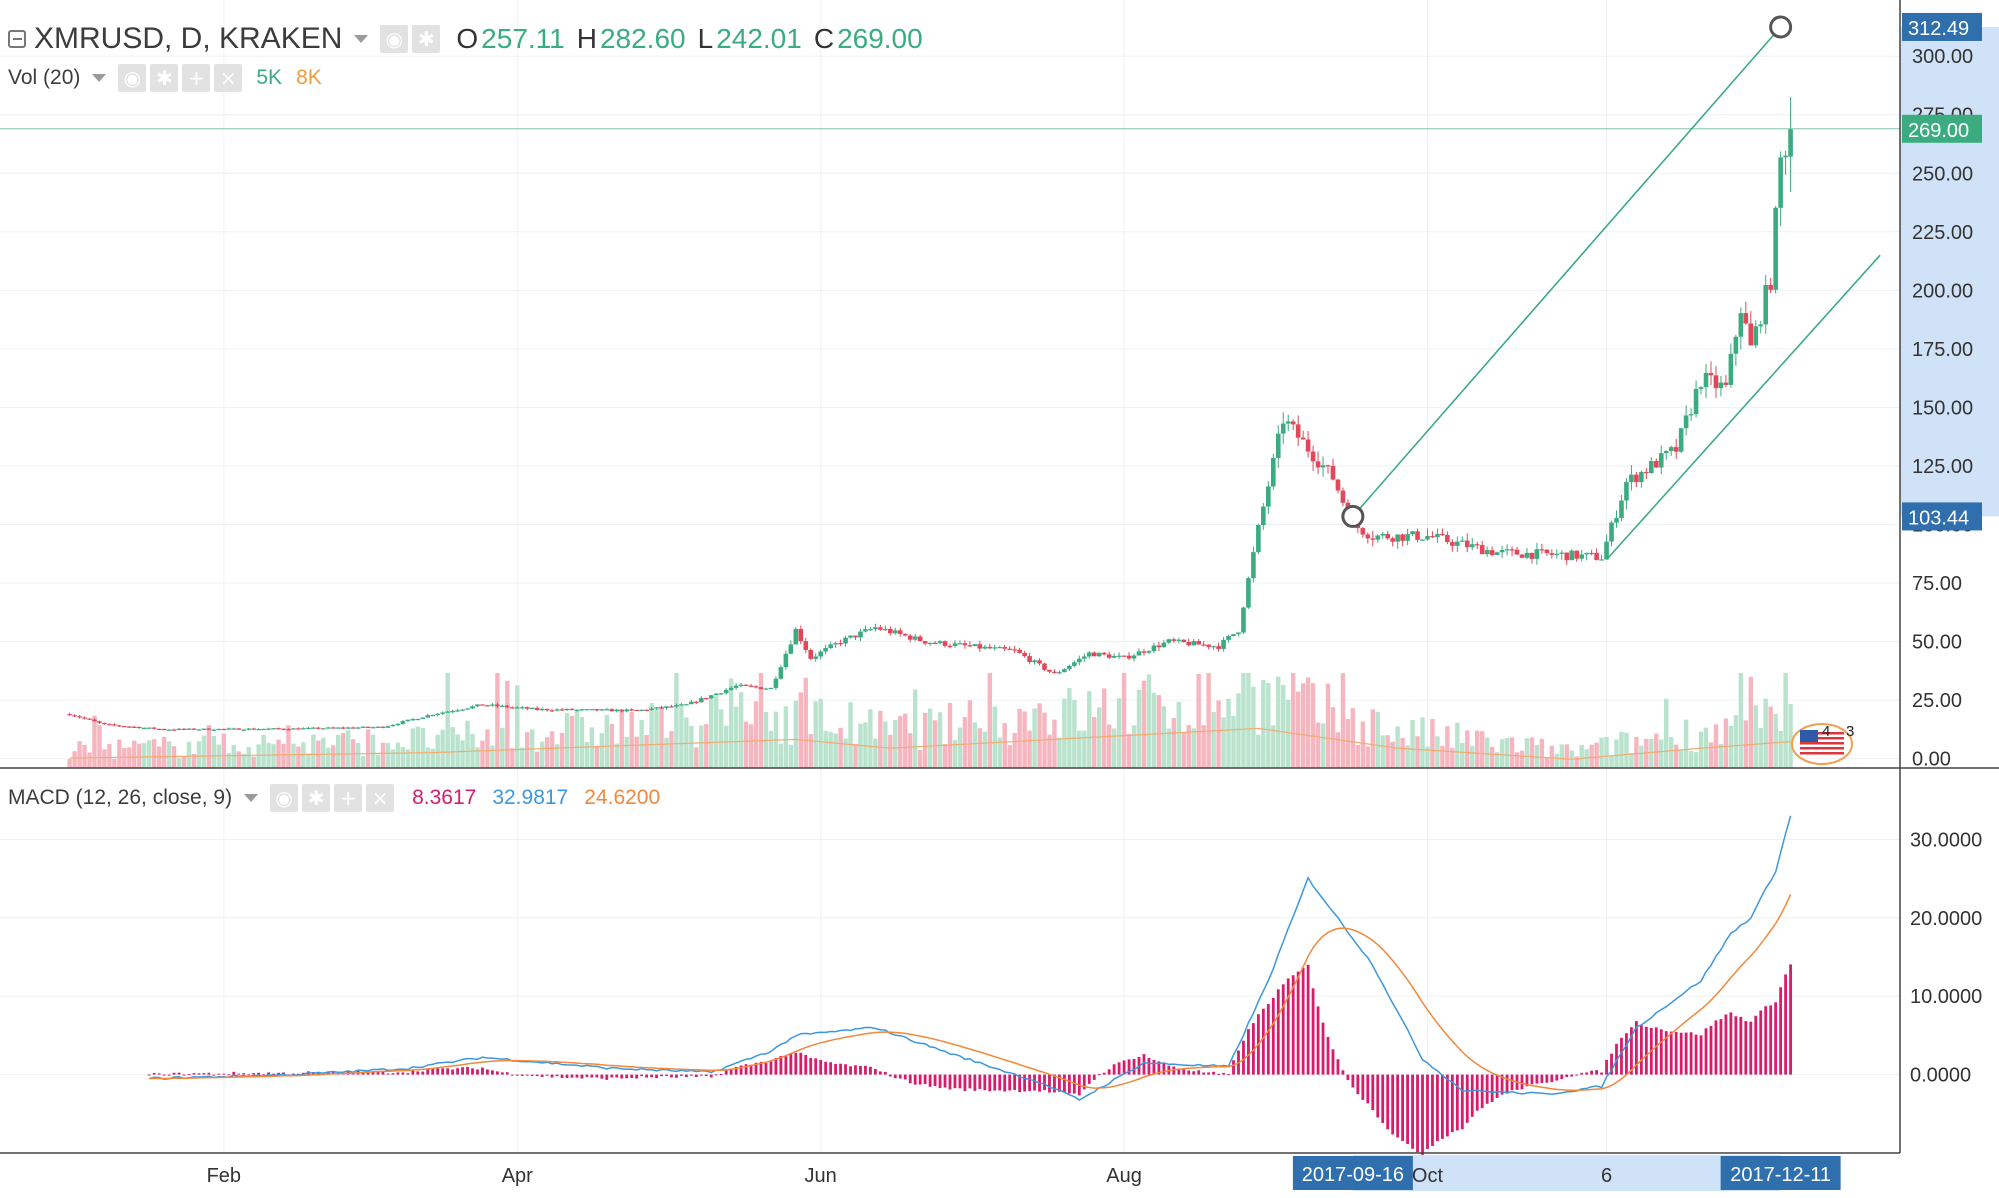 The width and height of the screenshot is (1999, 1198). What do you see at coordinates (188, 38) in the screenshot?
I see `symbol-title: XMRUSD, D, KRAKEN` at bounding box center [188, 38].